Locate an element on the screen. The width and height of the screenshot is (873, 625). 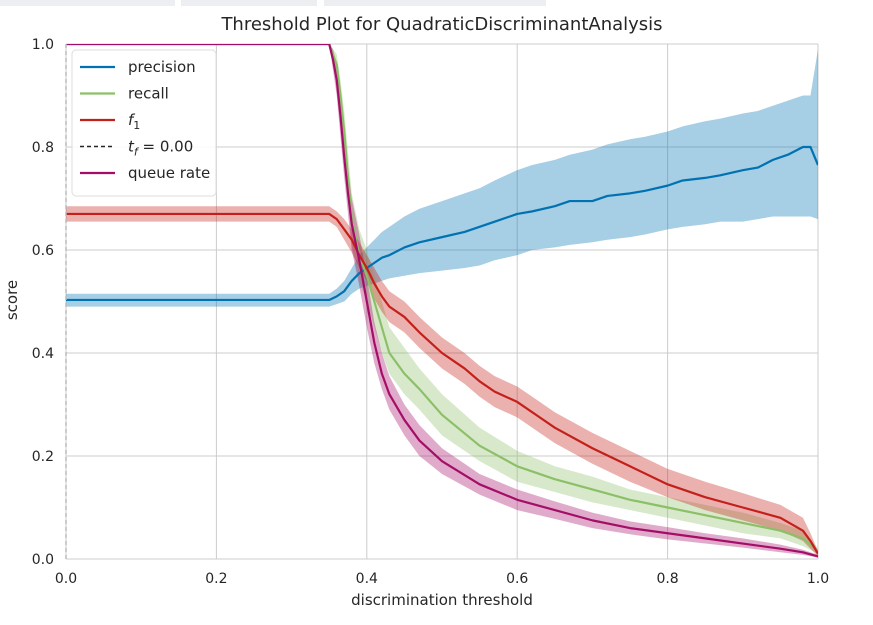
y-tick-label-5: 1.0 is located at coordinates (43, 45).